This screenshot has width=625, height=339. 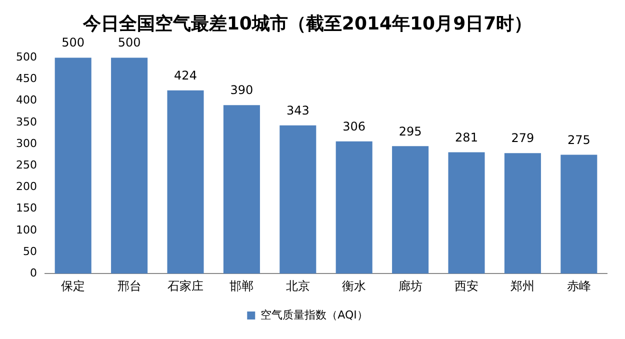 I want to click on x-tick-label: 西安, so click(x=466, y=285).